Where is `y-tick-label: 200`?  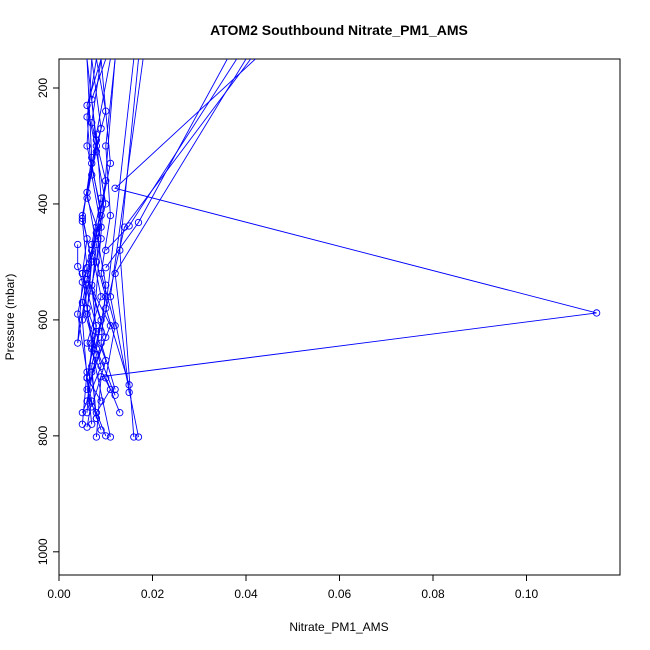
y-tick-label: 200 is located at coordinates (43, 88).